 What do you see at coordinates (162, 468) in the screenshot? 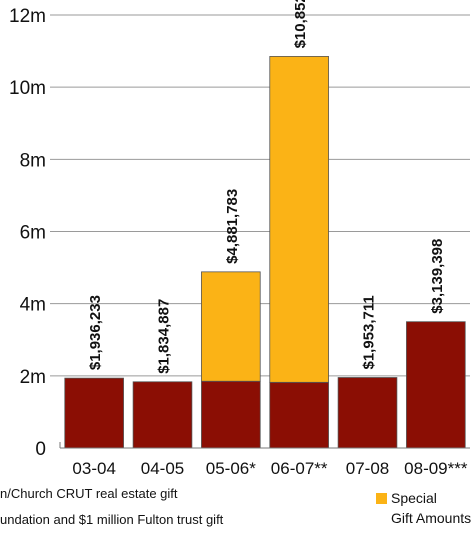
I see `x-tick-label: 04-05` at bounding box center [162, 468].